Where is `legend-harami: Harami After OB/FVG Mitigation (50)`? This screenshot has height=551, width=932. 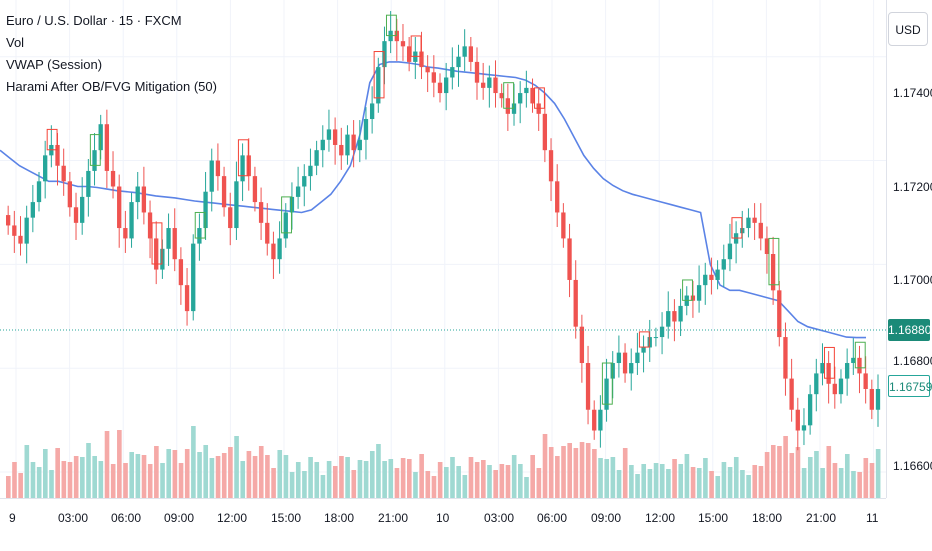 legend-harami: Harami After OB/FVG Mitigation (50) is located at coordinates (111, 86).